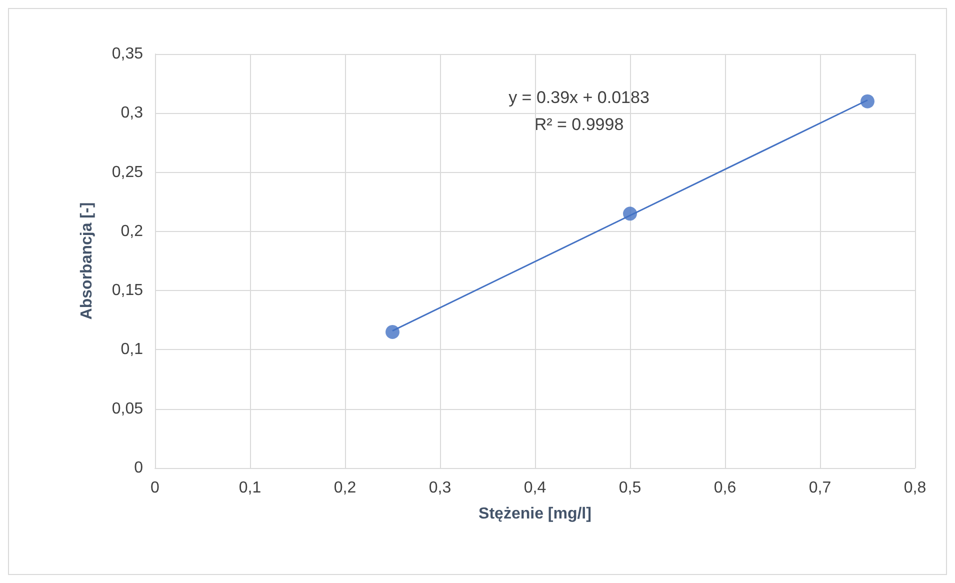 This screenshot has width=955, height=583. What do you see at coordinates (128, 54) in the screenshot?
I see `y-tick-label: 0,35` at bounding box center [128, 54].